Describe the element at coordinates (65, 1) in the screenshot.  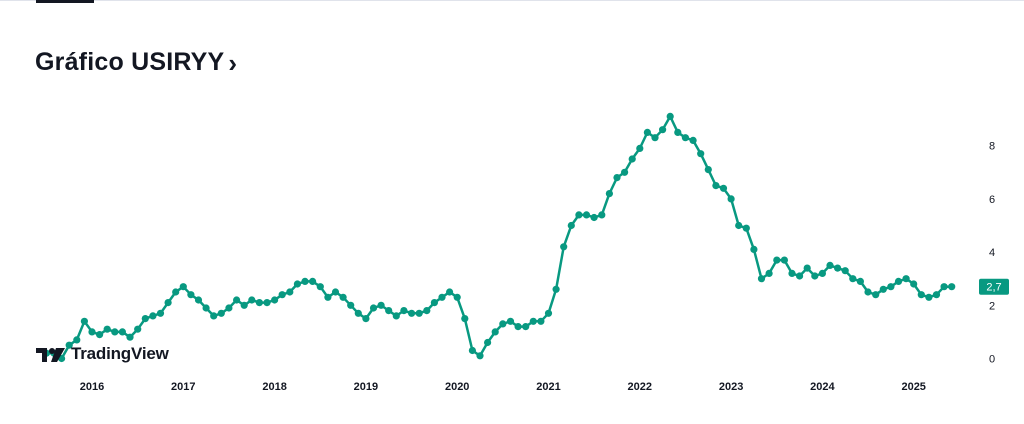
I see `active-tab-indicator` at that location.